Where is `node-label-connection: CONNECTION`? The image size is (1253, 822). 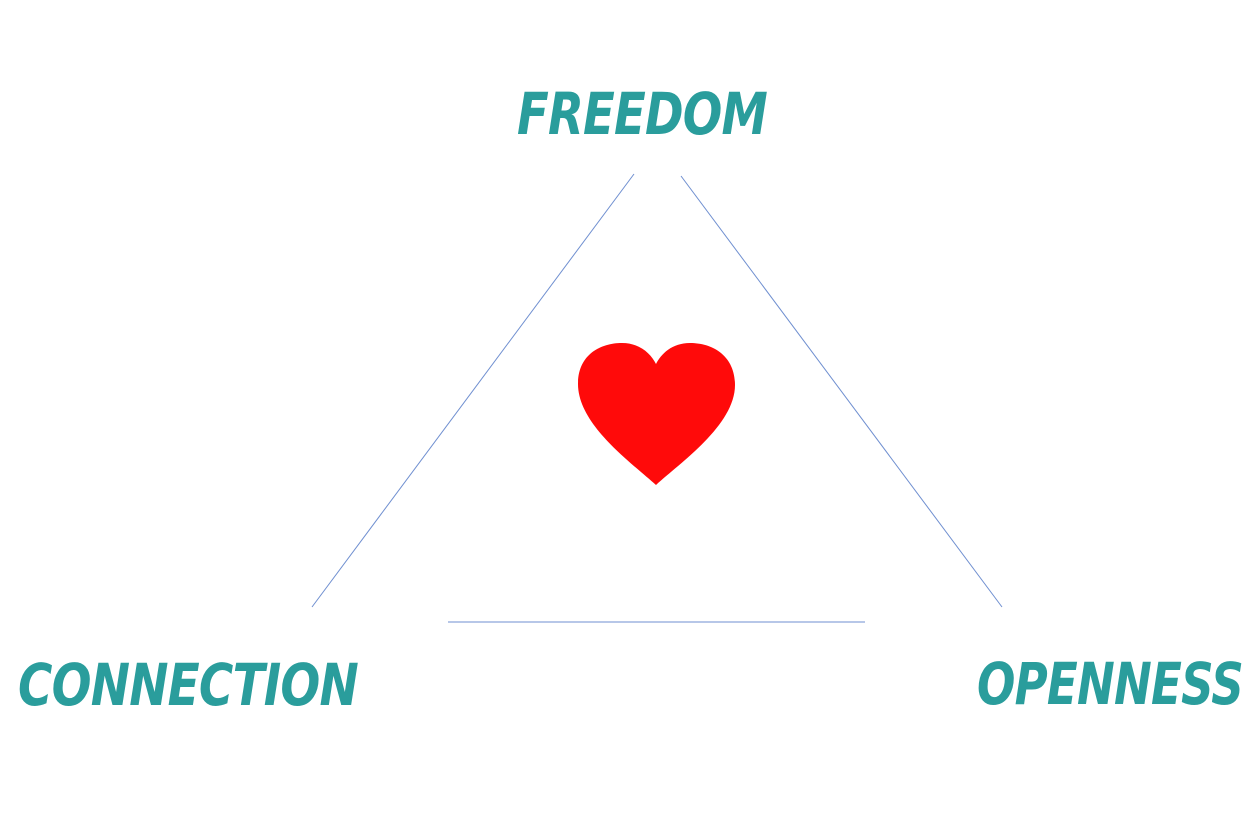
node-label-connection: CONNECTION is located at coordinates (188, 685).